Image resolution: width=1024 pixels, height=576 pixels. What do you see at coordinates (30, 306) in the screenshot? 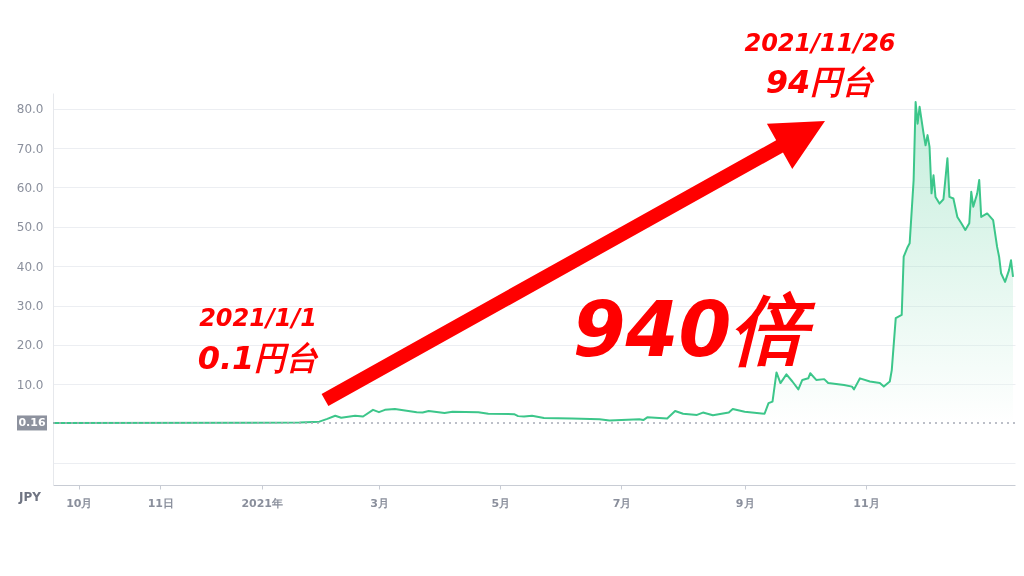
I see `y-tick-label: 30.0` at bounding box center [30, 306].